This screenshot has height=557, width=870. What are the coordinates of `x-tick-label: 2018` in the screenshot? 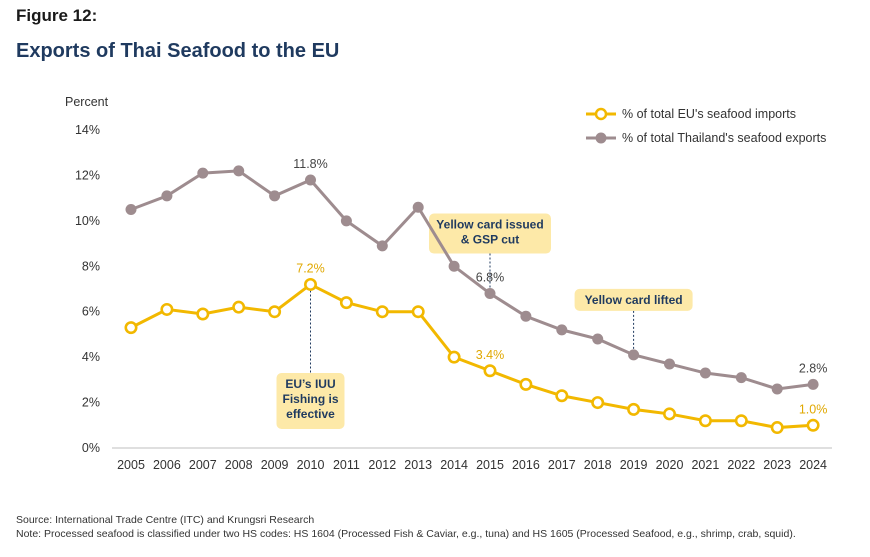 It's located at (598, 465).